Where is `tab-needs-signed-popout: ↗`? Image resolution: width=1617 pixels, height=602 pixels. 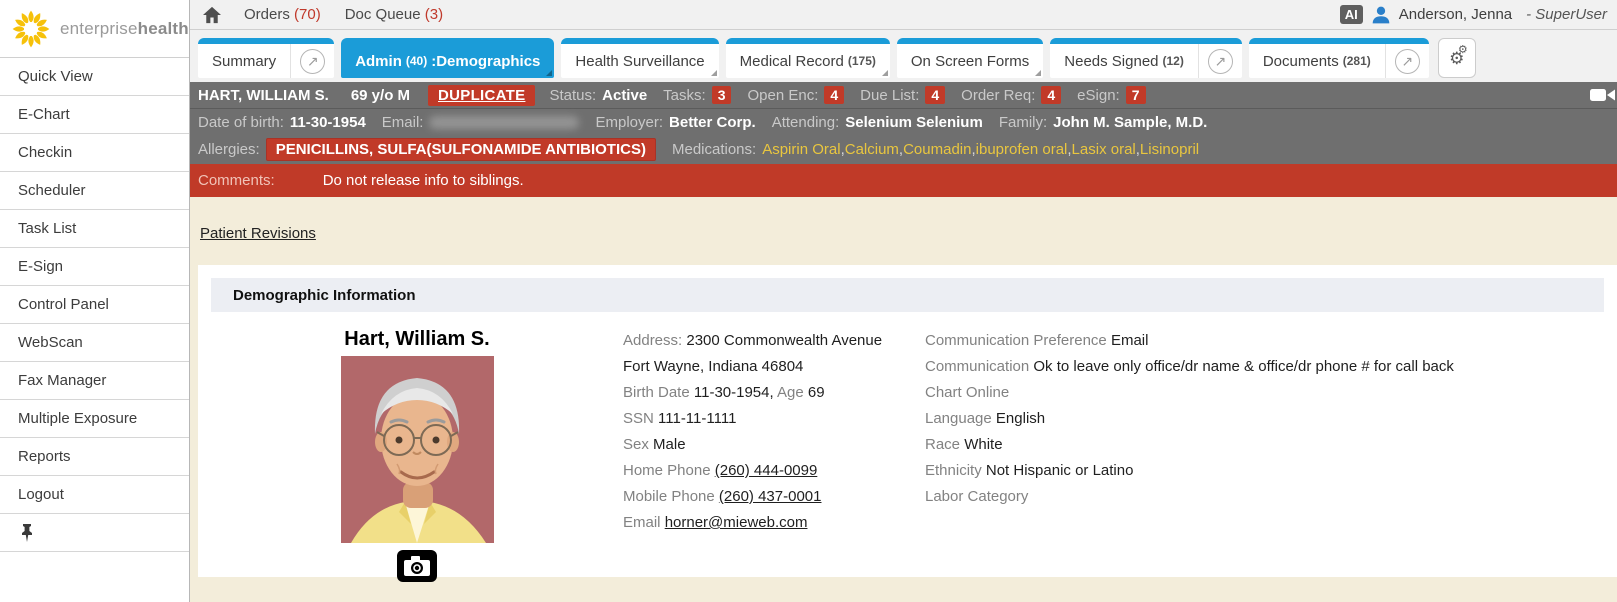
tab-needs-signed-popout: ↗ is located at coordinates (1219, 61).